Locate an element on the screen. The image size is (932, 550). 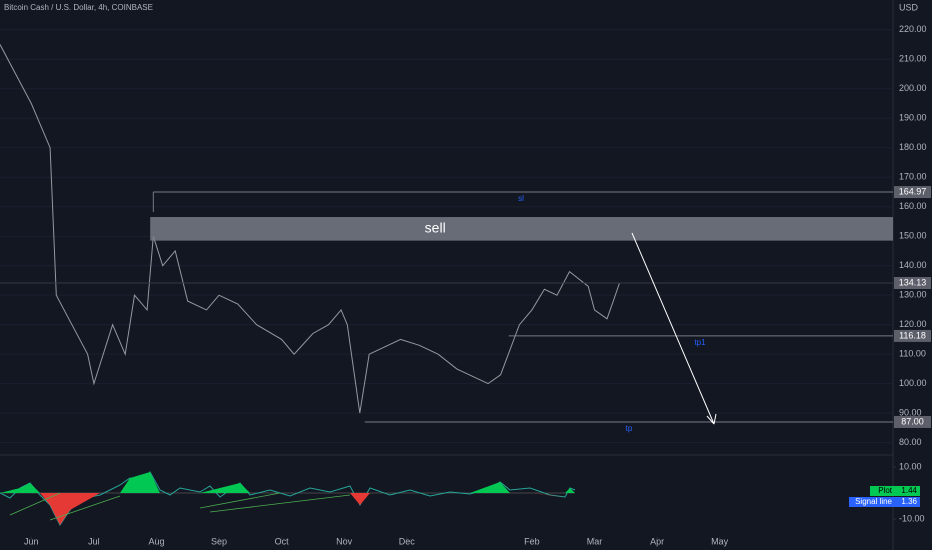
divergence-lines is located at coordinates (180, 506).